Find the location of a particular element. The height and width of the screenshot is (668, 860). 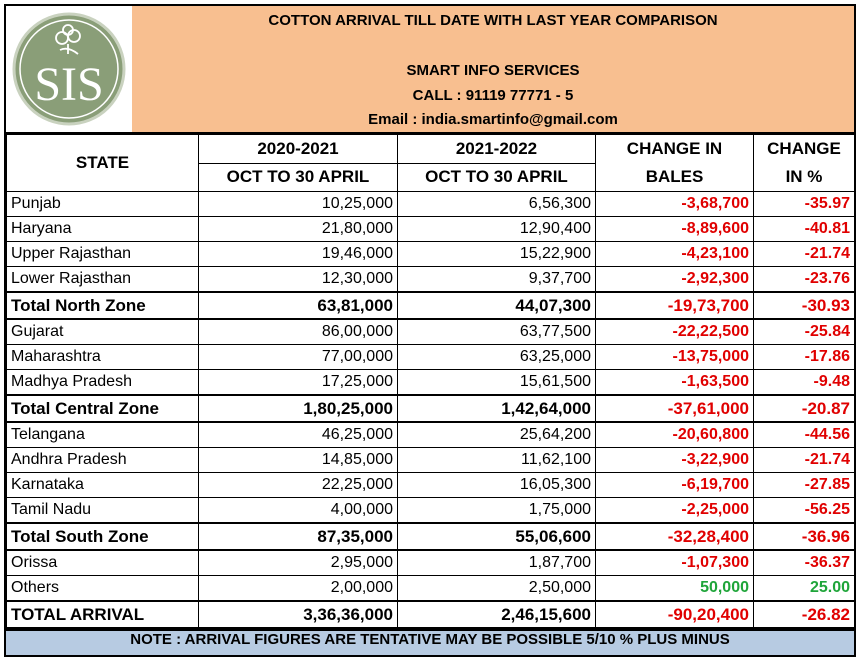

value-2021-2022: 12,90,400 is located at coordinates (496, 229).